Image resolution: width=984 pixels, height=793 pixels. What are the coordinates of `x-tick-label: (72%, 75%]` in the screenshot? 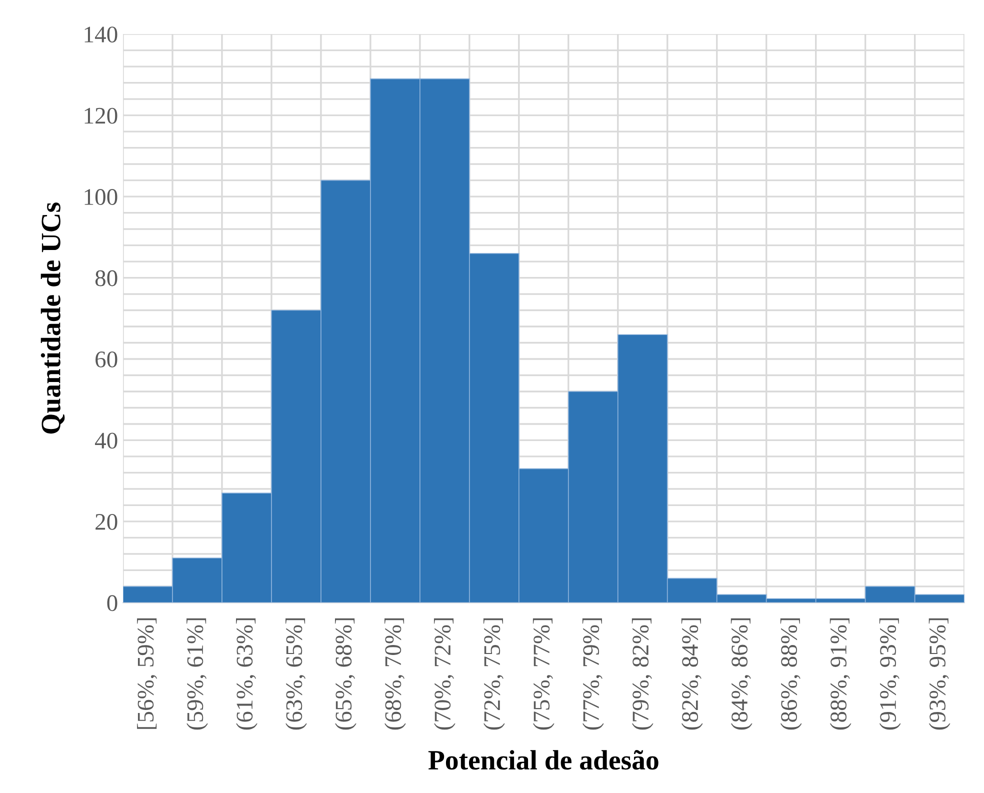 It's located at (494, 674).